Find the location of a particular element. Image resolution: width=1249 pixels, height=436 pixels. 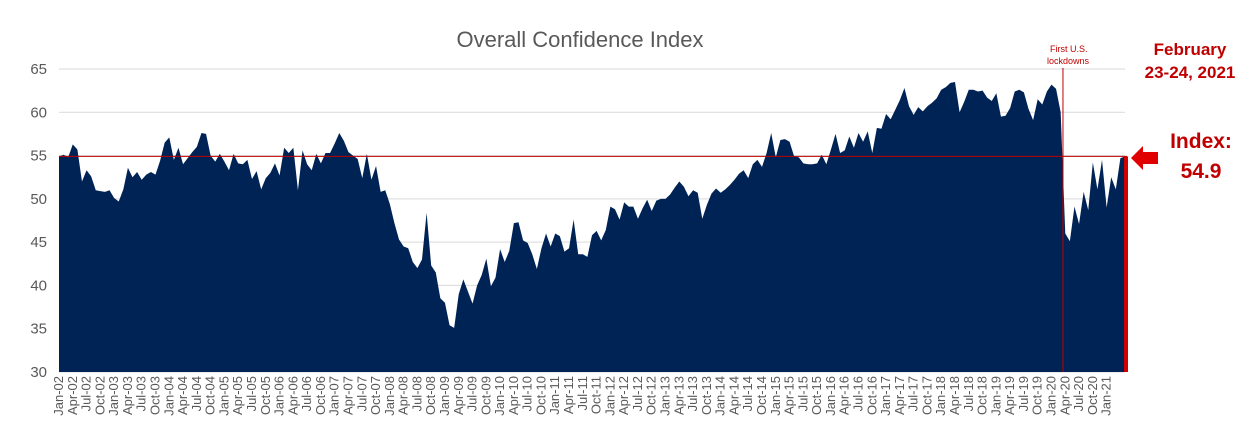

x-tick-label: Jan-09 is located at coordinates (444, 396).